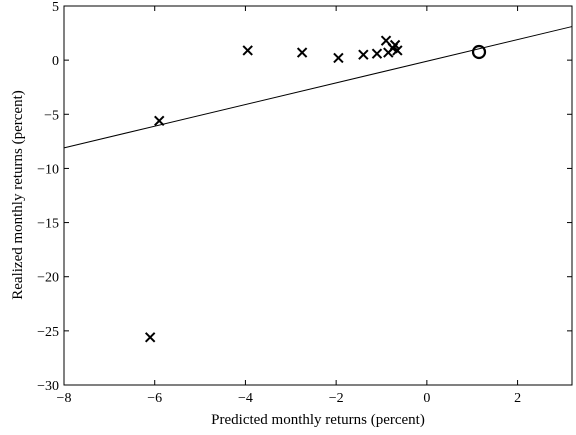 The height and width of the screenshot is (435, 576). What do you see at coordinates (55, 61) in the screenshot?
I see `y-tick-label: 0` at bounding box center [55, 61].